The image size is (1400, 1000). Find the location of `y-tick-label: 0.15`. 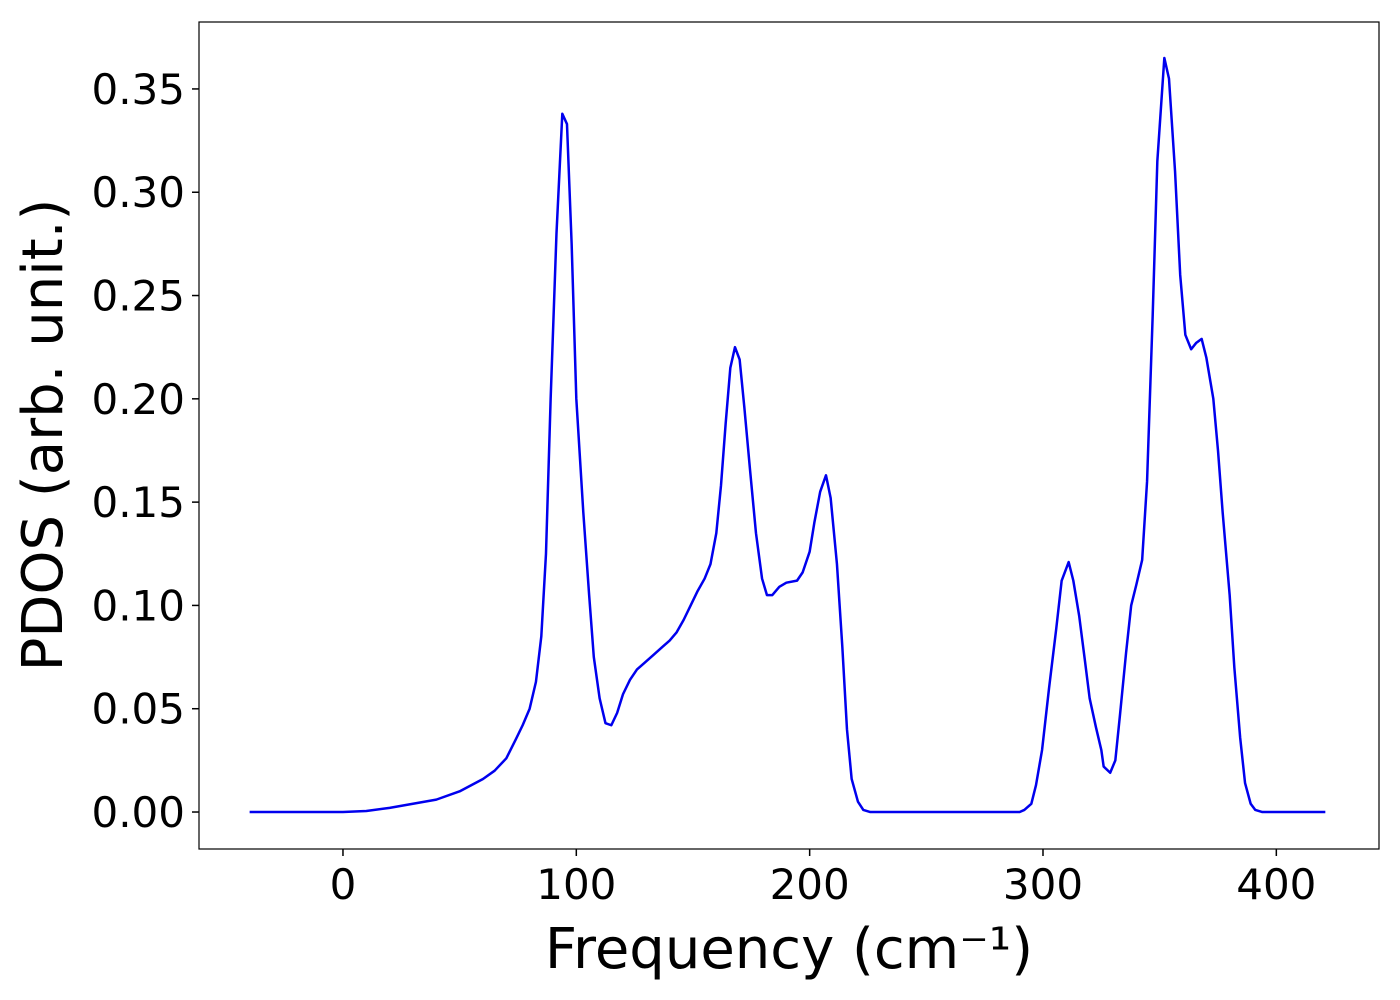

y-tick-label: 0.15 is located at coordinates (138, 502).